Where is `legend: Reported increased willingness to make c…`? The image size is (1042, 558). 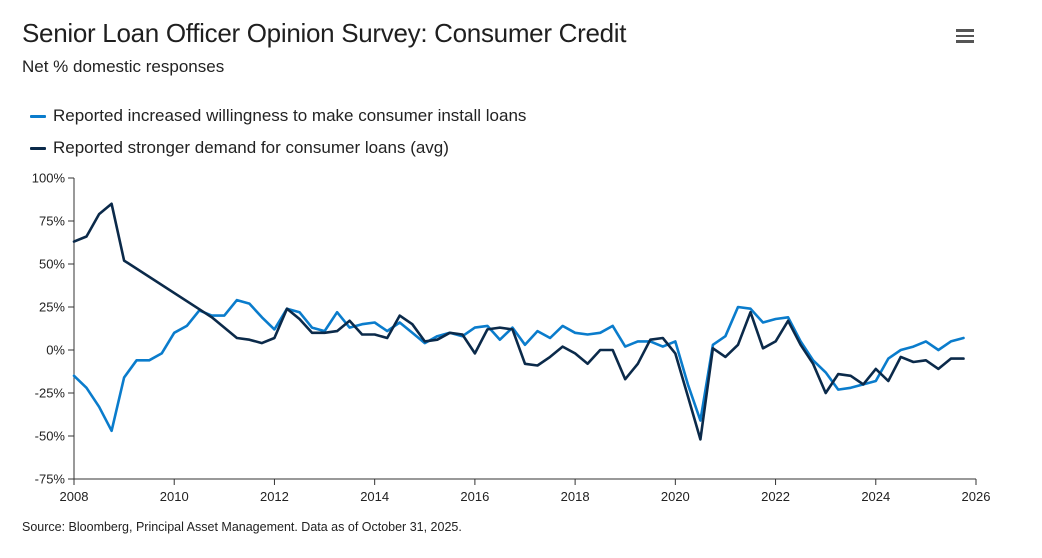 legend: Reported increased willingness to make c… is located at coordinates (278, 132).